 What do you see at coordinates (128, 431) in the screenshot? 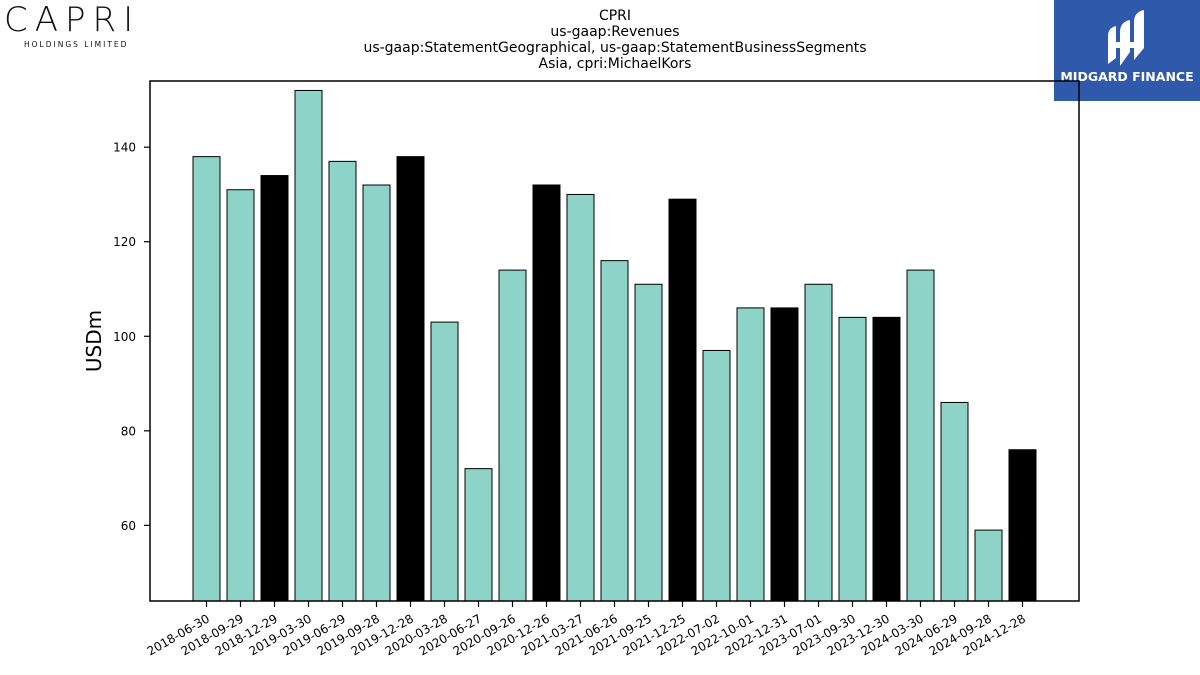
I see `y-tick-label: 80` at bounding box center [128, 431].